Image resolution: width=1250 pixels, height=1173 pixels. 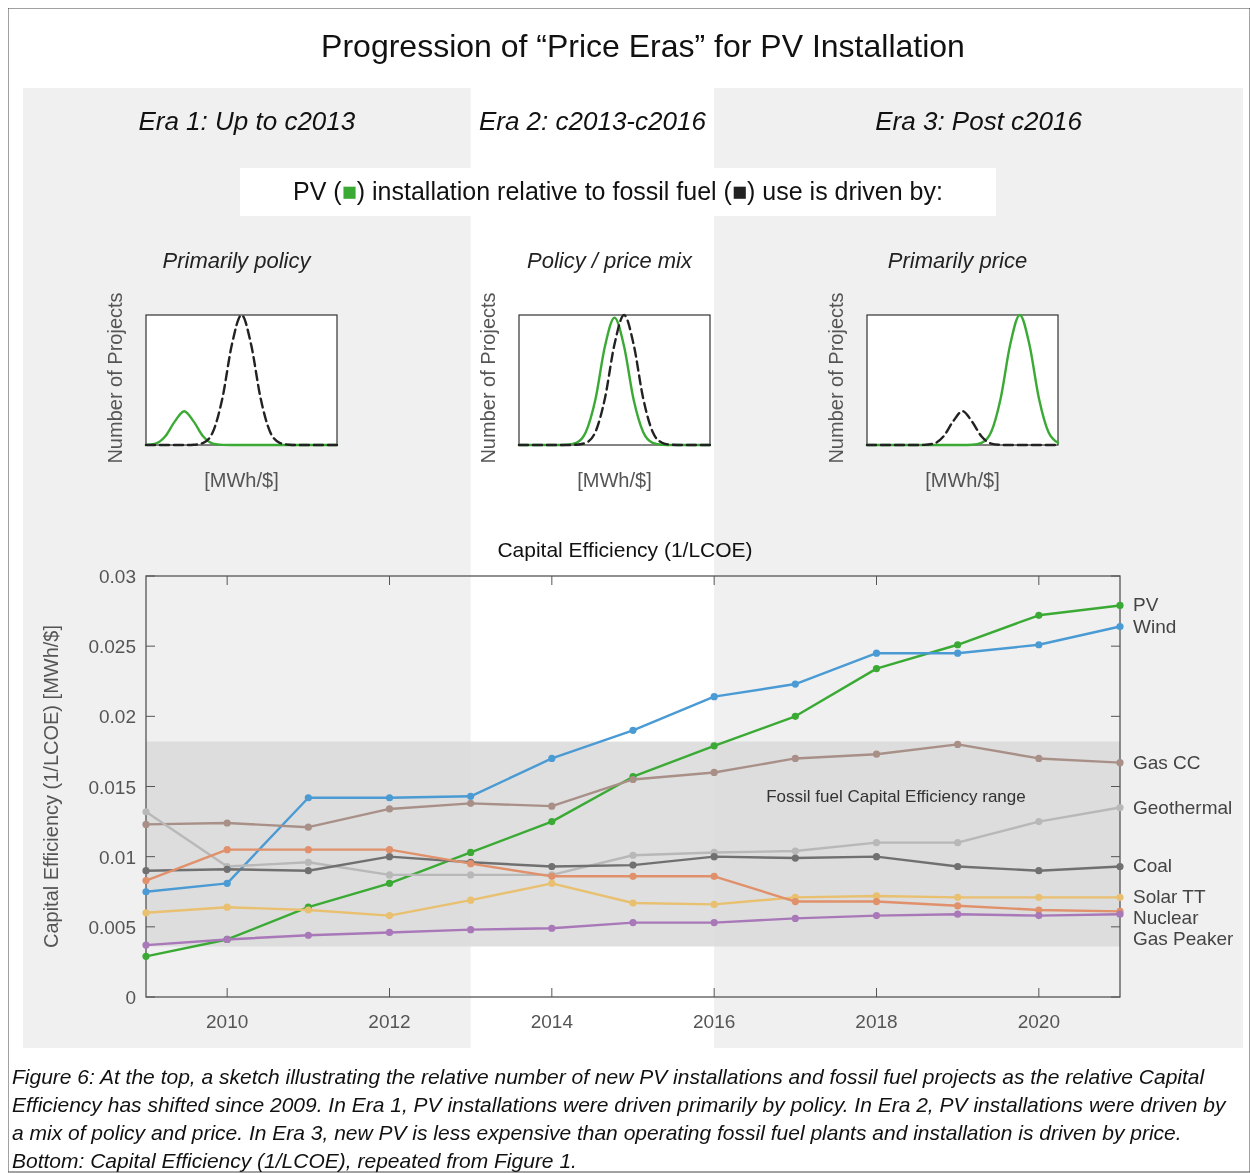 I want to click on x-tick-label: 2016, so click(x=714, y=1021).